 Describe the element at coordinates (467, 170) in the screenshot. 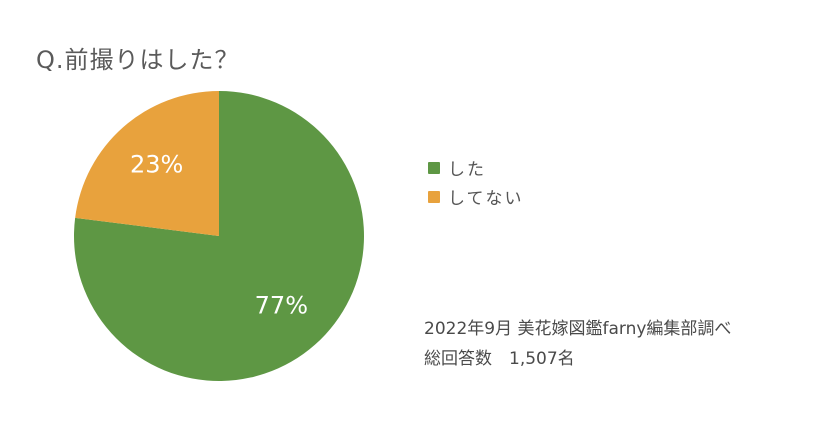

I see `legend-label-shita: した` at that location.